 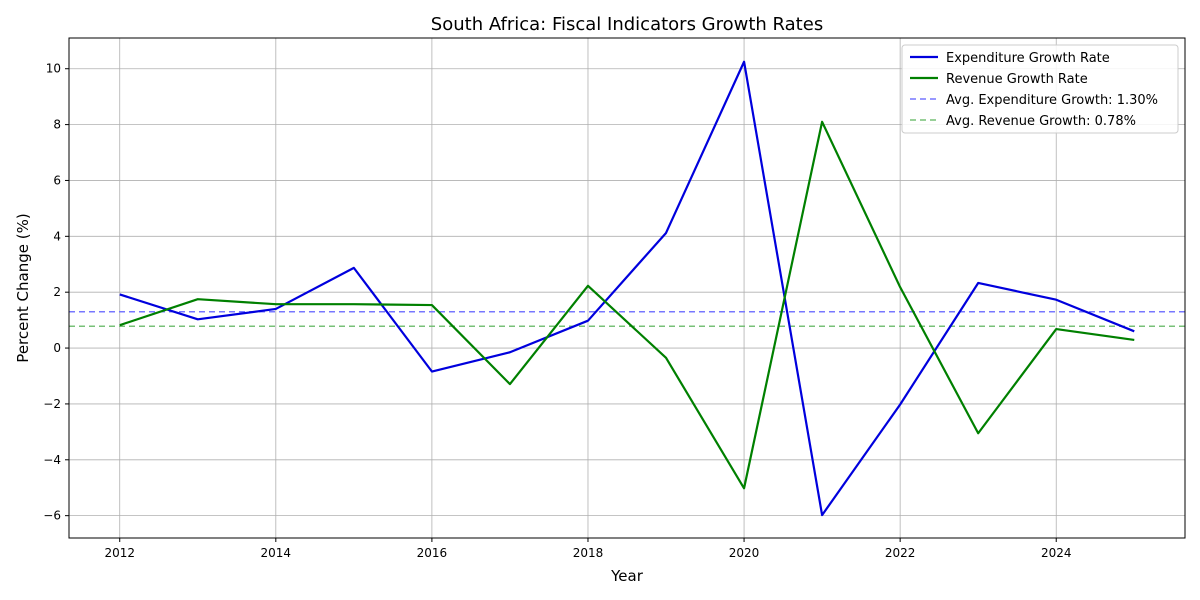 What do you see at coordinates (900, 553) in the screenshot?
I see `x-tick-label: 2022` at bounding box center [900, 553].